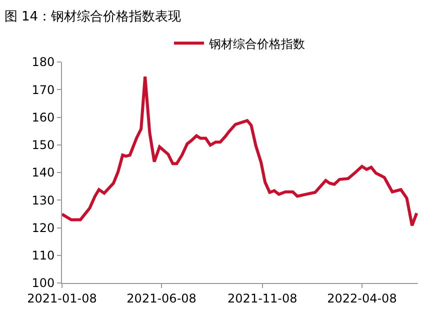 This screenshot has height=331, width=440. What do you see at coordinates (43, 173) in the screenshot?
I see `y-tick-label: 140` at bounding box center [43, 173].